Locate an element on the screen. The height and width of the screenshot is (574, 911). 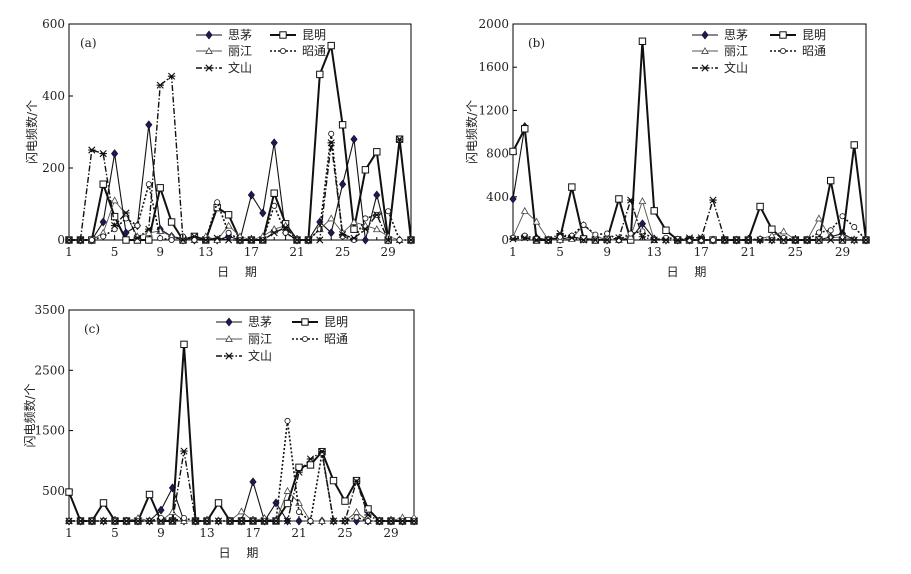
x-tick-label: 13 is located at coordinates (654, 252).